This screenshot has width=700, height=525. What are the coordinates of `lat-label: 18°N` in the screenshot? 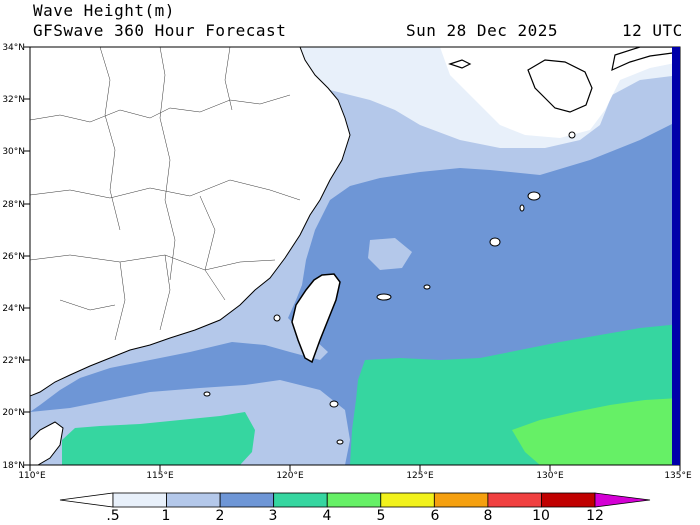 It's located at (13, 466).